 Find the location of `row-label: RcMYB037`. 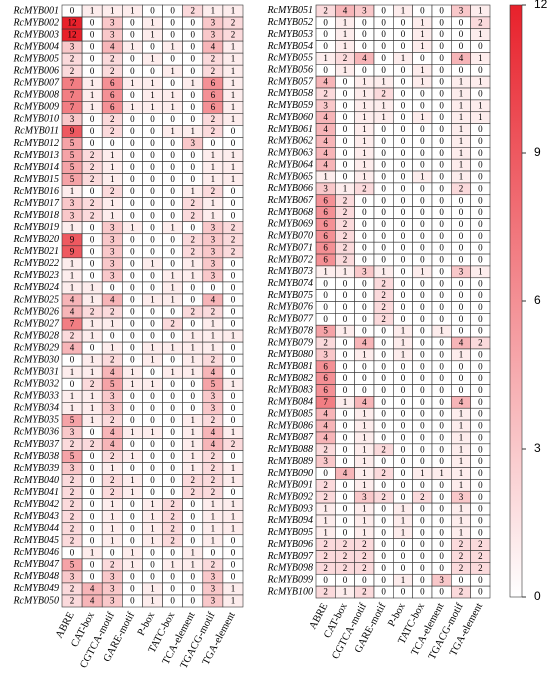

row-label: RcMYB037 is located at coordinates (36, 444).